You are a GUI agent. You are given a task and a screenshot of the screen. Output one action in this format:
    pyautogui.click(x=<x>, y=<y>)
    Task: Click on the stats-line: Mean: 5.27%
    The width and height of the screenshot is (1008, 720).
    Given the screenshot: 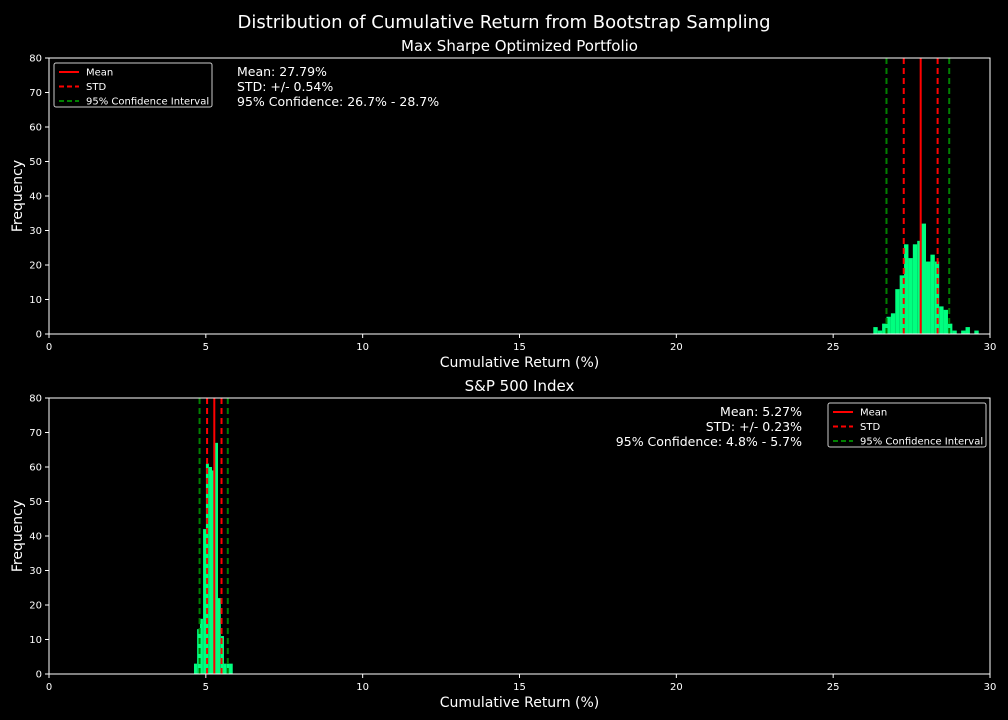 What is the action you would take?
    pyautogui.click(x=761, y=411)
    